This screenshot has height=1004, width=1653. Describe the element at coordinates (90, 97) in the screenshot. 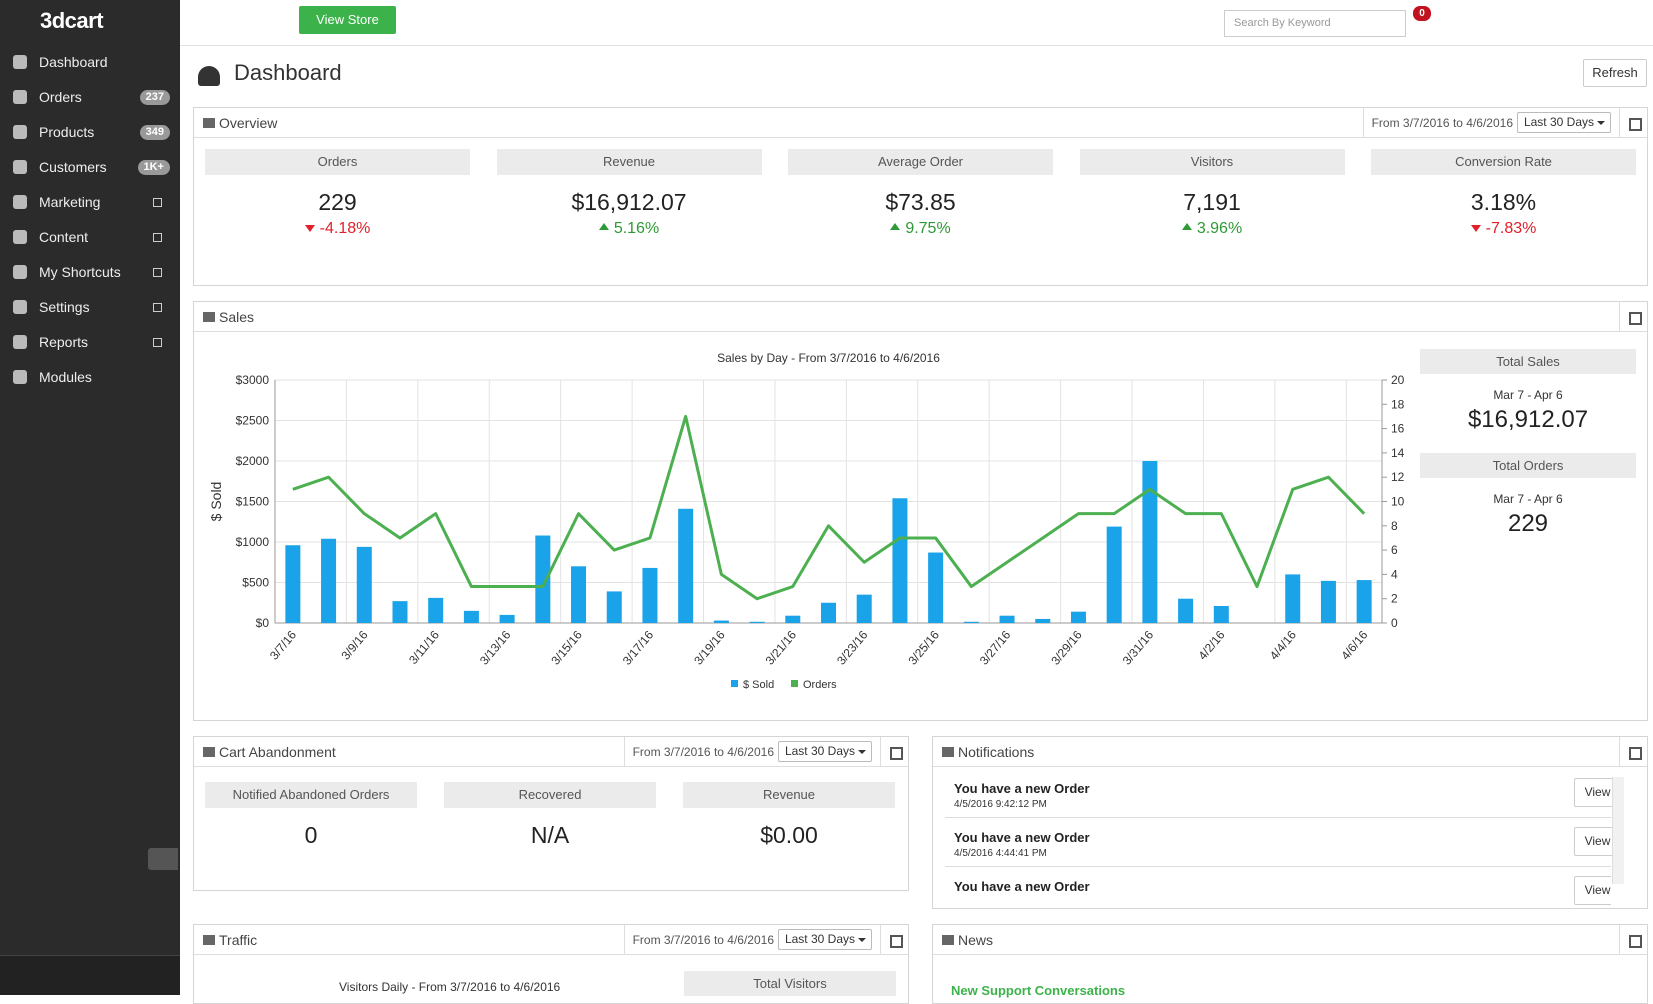

I see `nav-item: Orders 237` at that location.